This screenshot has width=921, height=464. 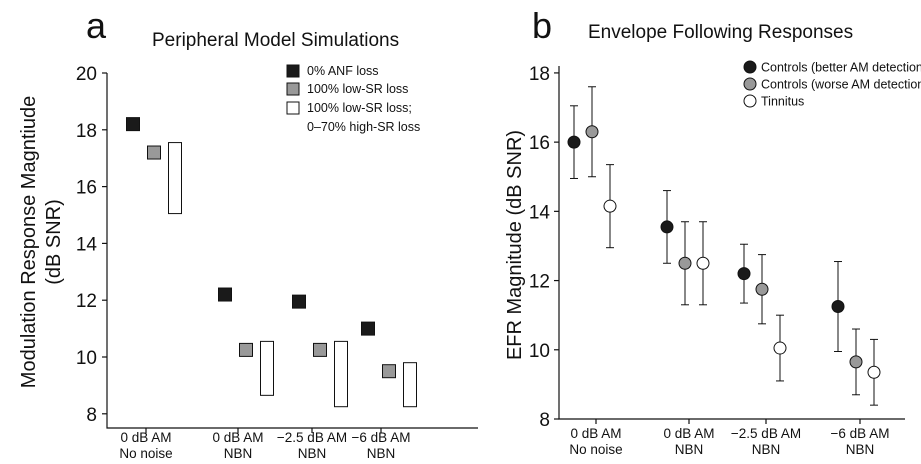 What do you see at coordinates (275, 40) in the screenshot?
I see `panel-a-title: Peripheral Model Simulations` at bounding box center [275, 40].